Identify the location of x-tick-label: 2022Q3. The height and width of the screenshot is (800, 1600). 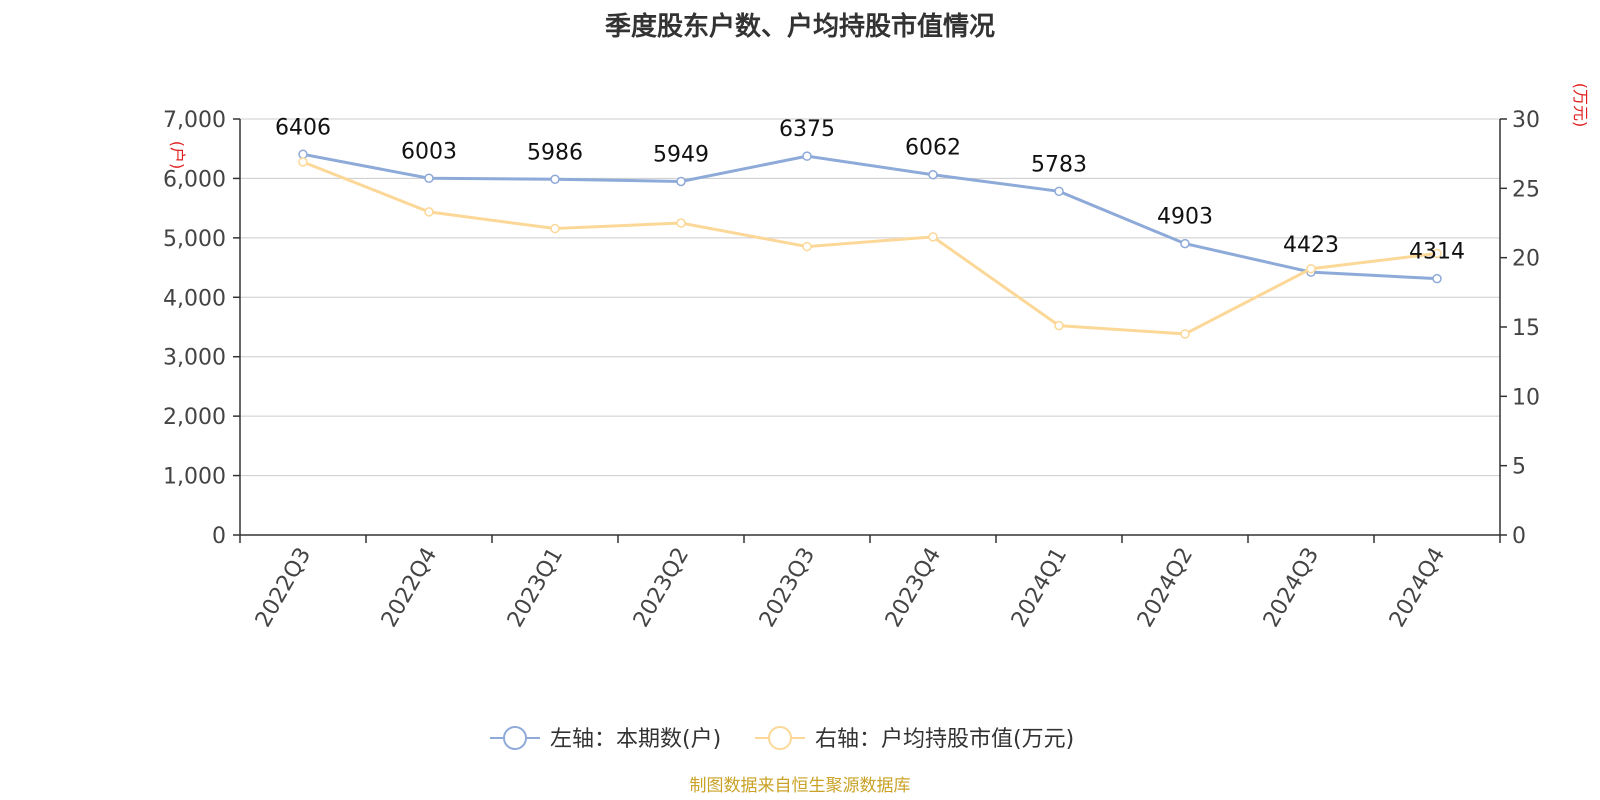
(283, 588).